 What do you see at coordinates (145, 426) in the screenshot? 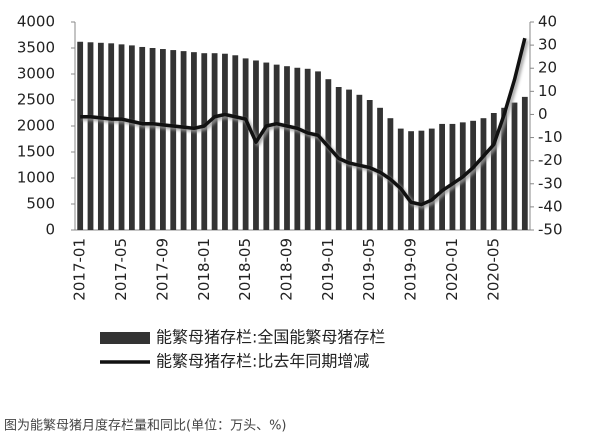
I see `caption: 图为能繁母猪月度存栏量和同比(单位：万头、%)` at bounding box center [145, 426].